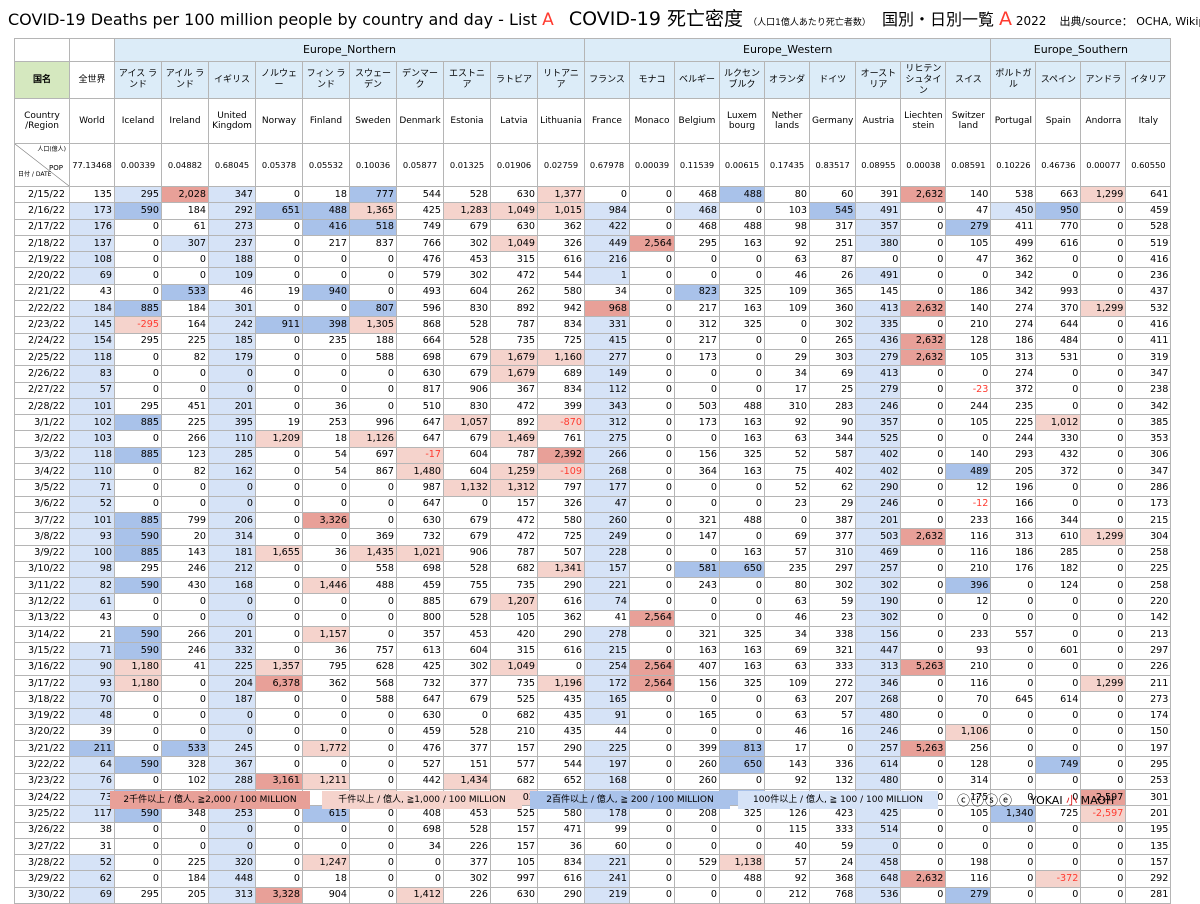 Image resolution: width=1200 pixels, height=904 pixels. I want to click on column-header-jp: スイス, so click(968, 80).